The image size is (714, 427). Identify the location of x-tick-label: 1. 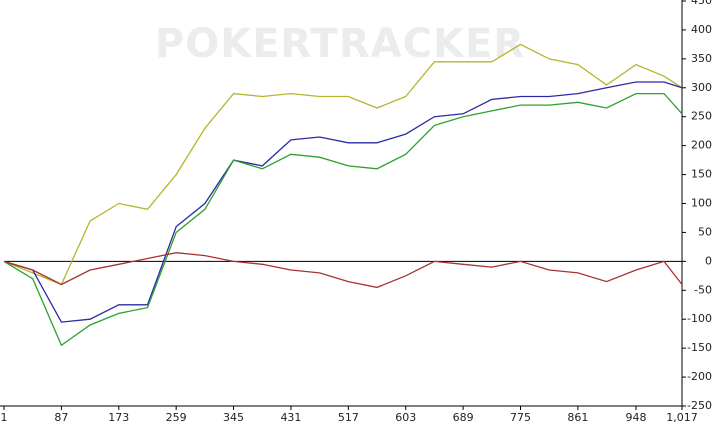
(4, 417).